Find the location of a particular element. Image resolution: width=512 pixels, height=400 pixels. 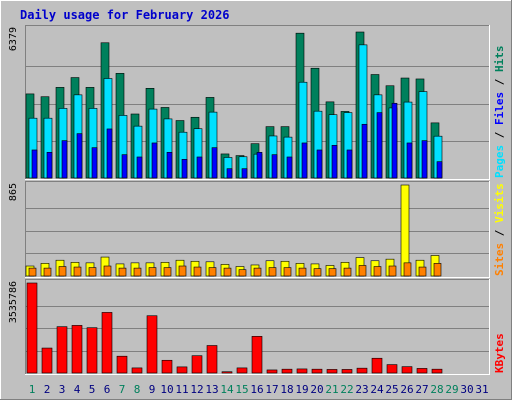

bar-visits is located at coordinates (405, 230).